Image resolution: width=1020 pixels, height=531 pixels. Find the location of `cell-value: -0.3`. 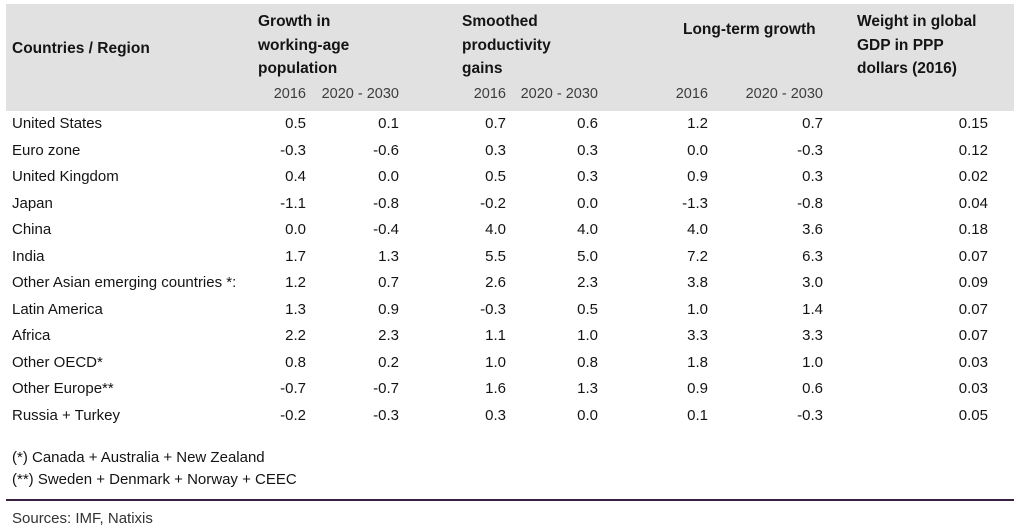

cell-value: -0.3 is located at coordinates (293, 150).